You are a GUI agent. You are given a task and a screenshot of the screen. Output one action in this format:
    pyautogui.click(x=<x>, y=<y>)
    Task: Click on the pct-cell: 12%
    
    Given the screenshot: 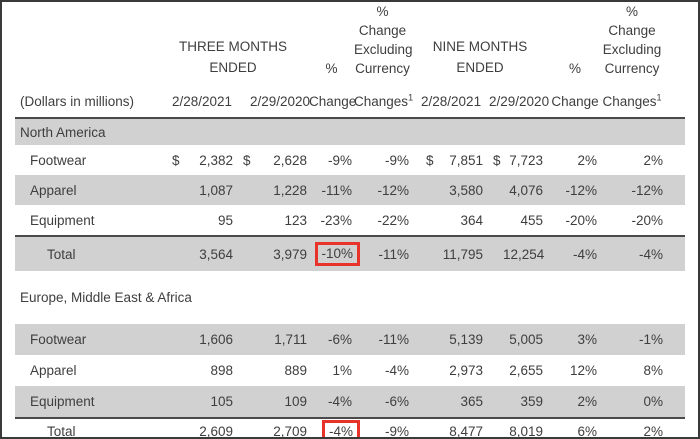 What is the action you would take?
    pyautogui.click(x=584, y=370)
    